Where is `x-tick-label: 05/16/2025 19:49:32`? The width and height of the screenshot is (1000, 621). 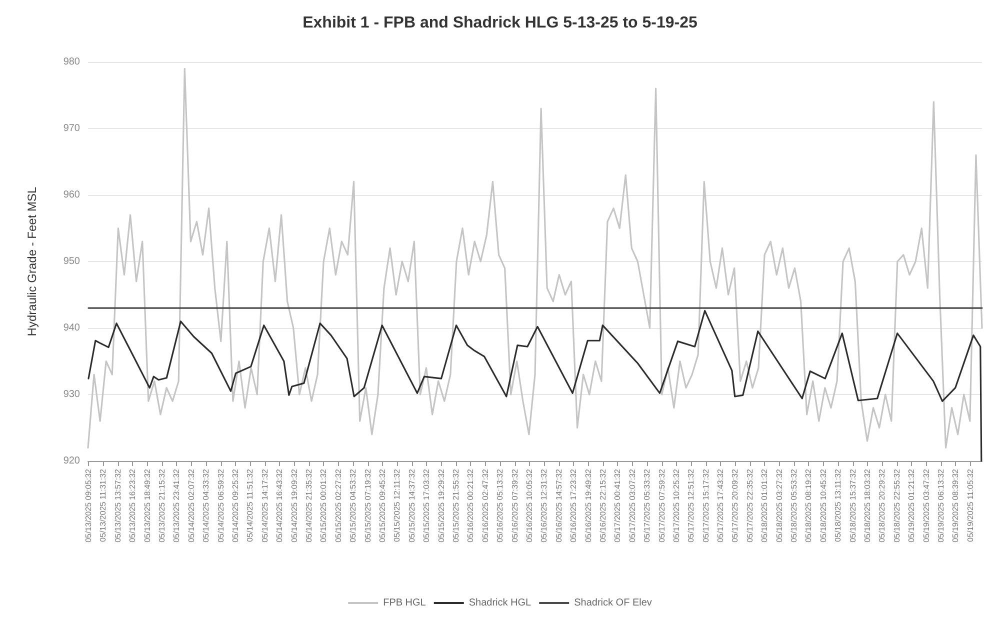
x-tick-label: 05/16/2025 19:49:32 is located at coordinates (588, 505).